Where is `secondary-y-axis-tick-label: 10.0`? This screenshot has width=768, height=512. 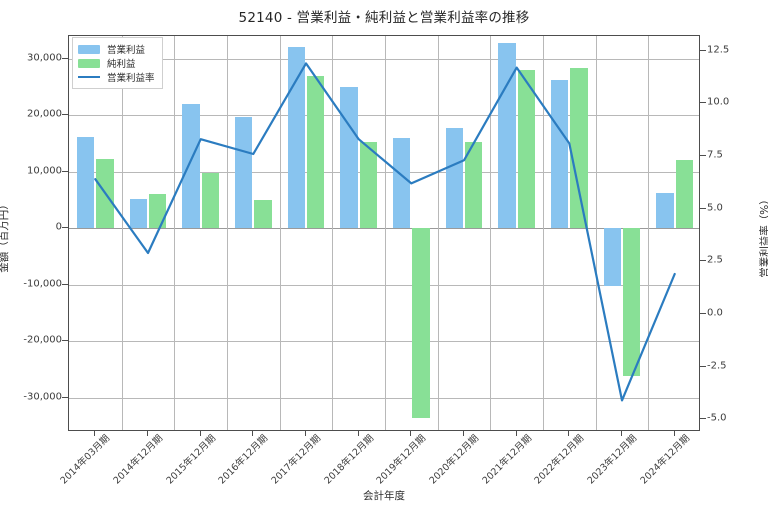
secondary-y-axis-tick-label: 10.0 is located at coordinates (718, 102).